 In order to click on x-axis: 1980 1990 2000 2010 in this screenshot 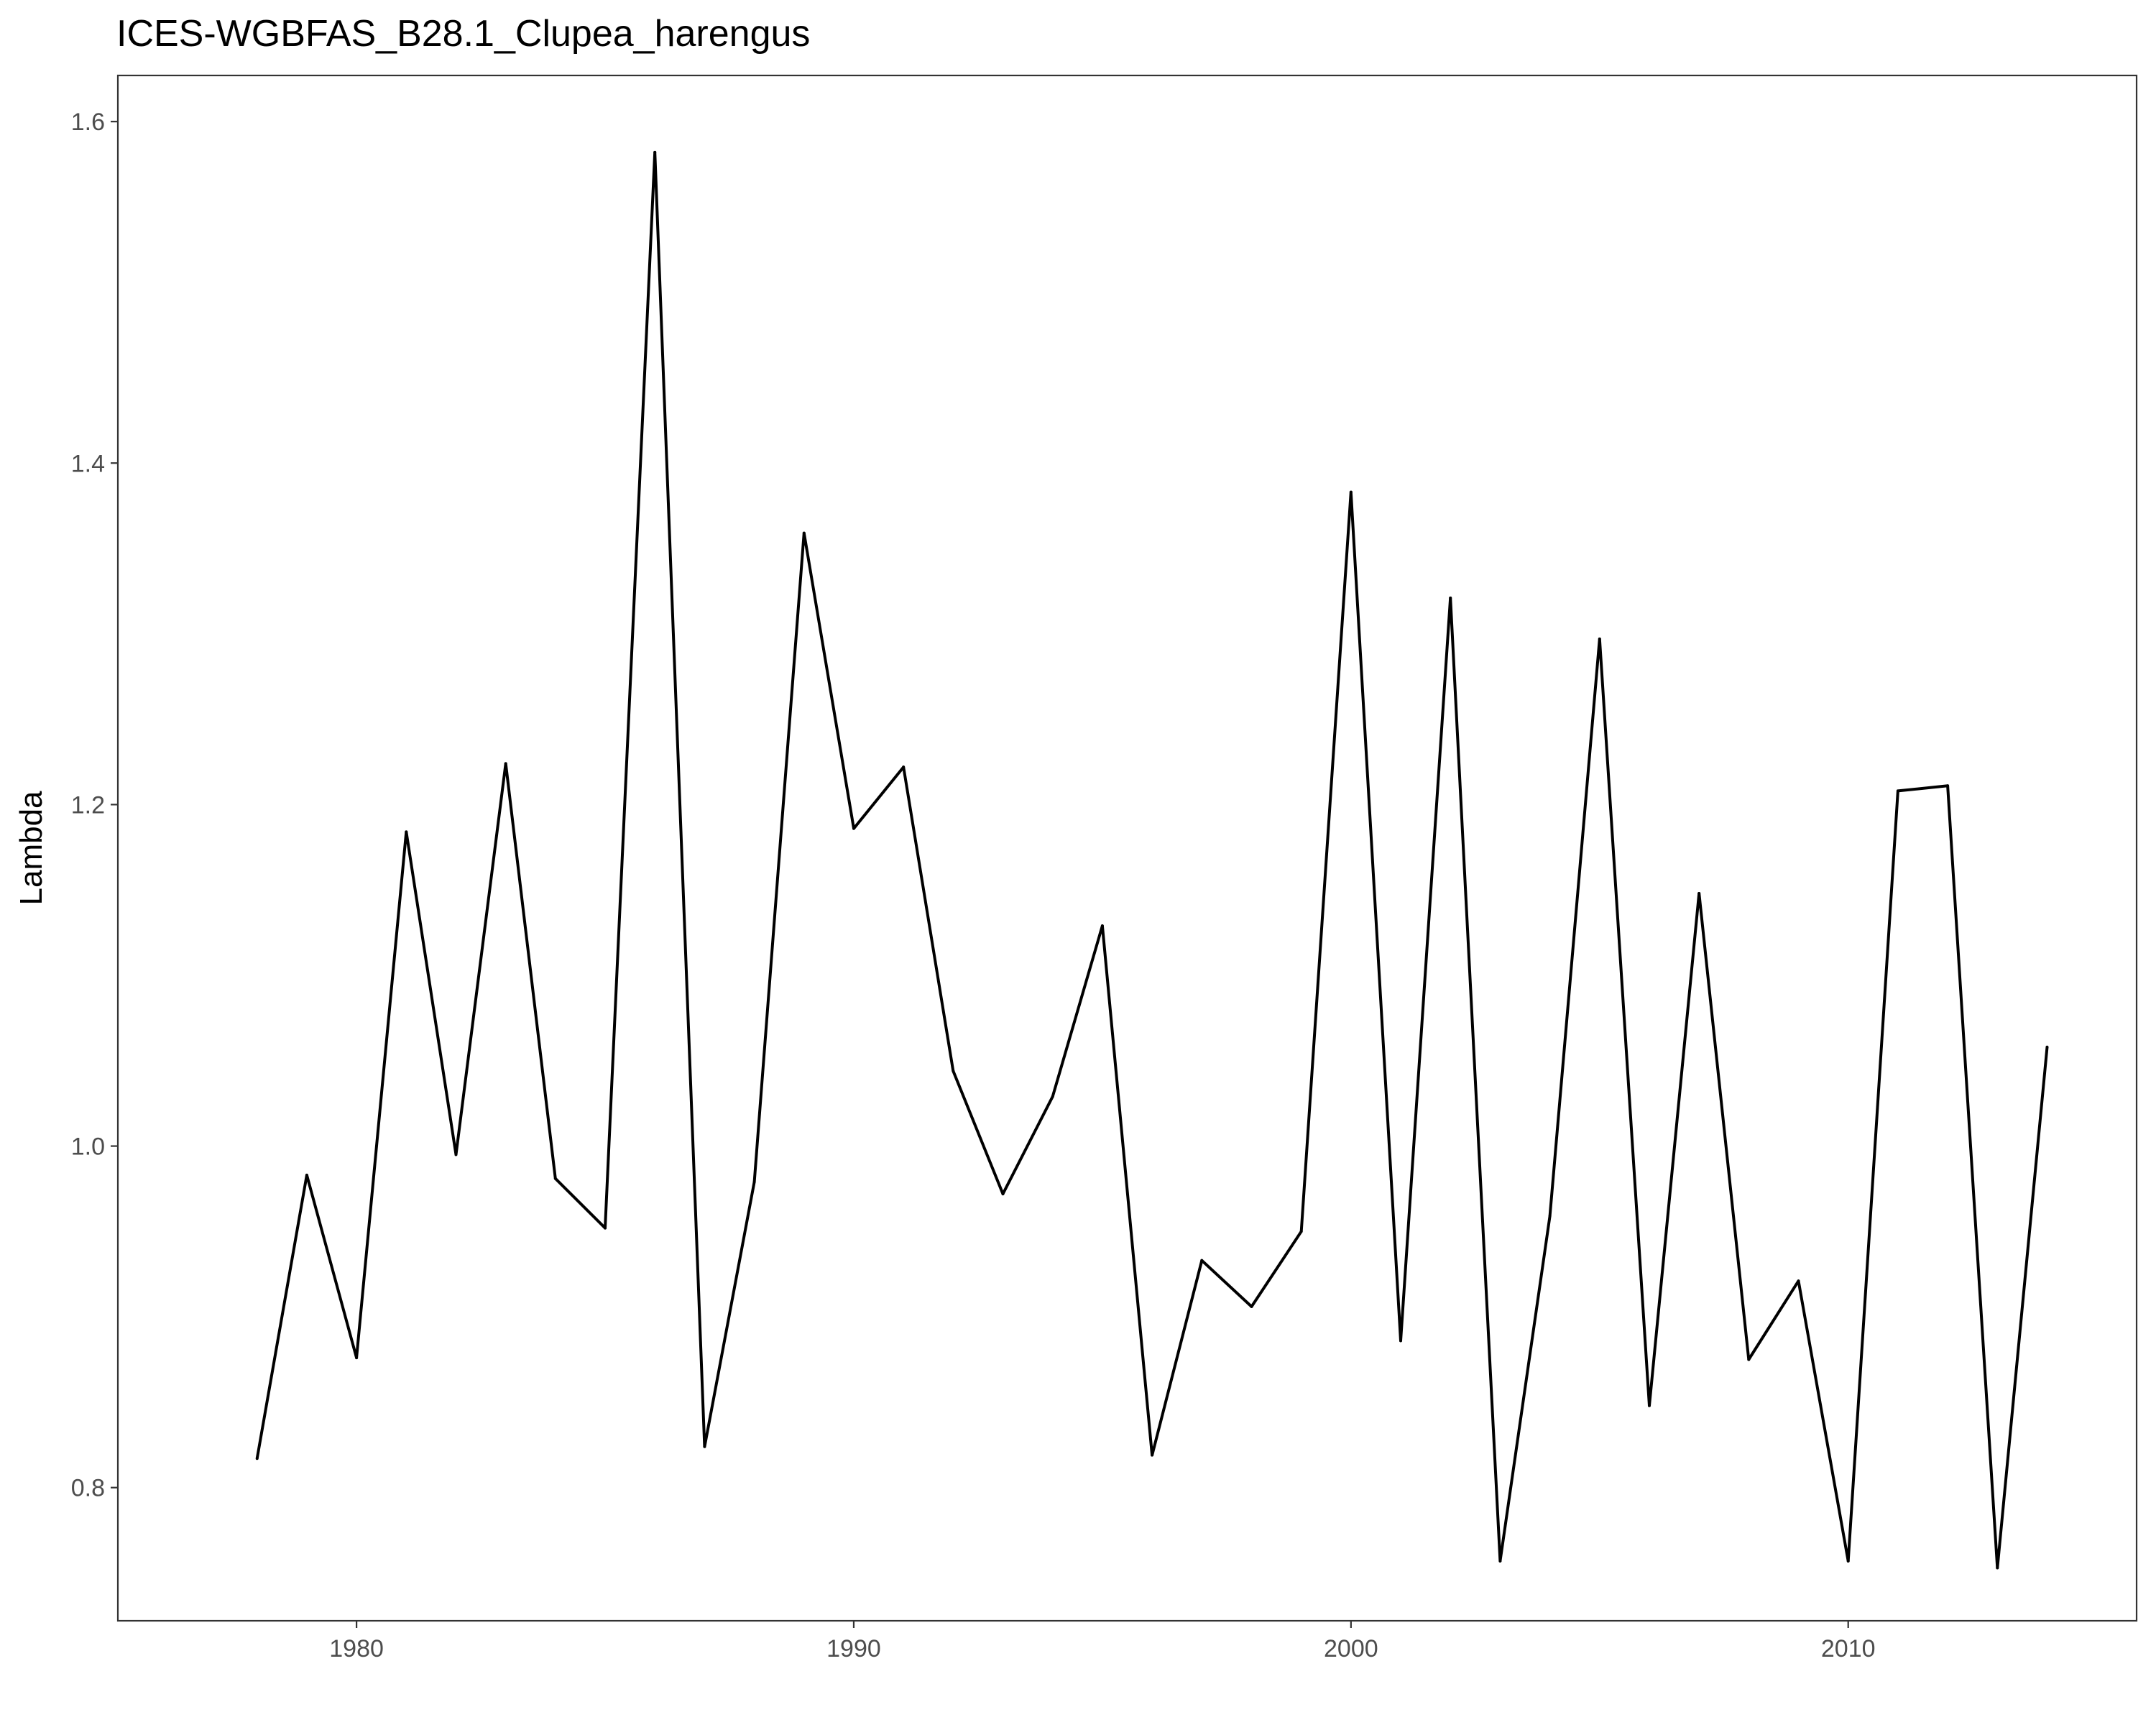, I will do `click(1103, 1641)`.